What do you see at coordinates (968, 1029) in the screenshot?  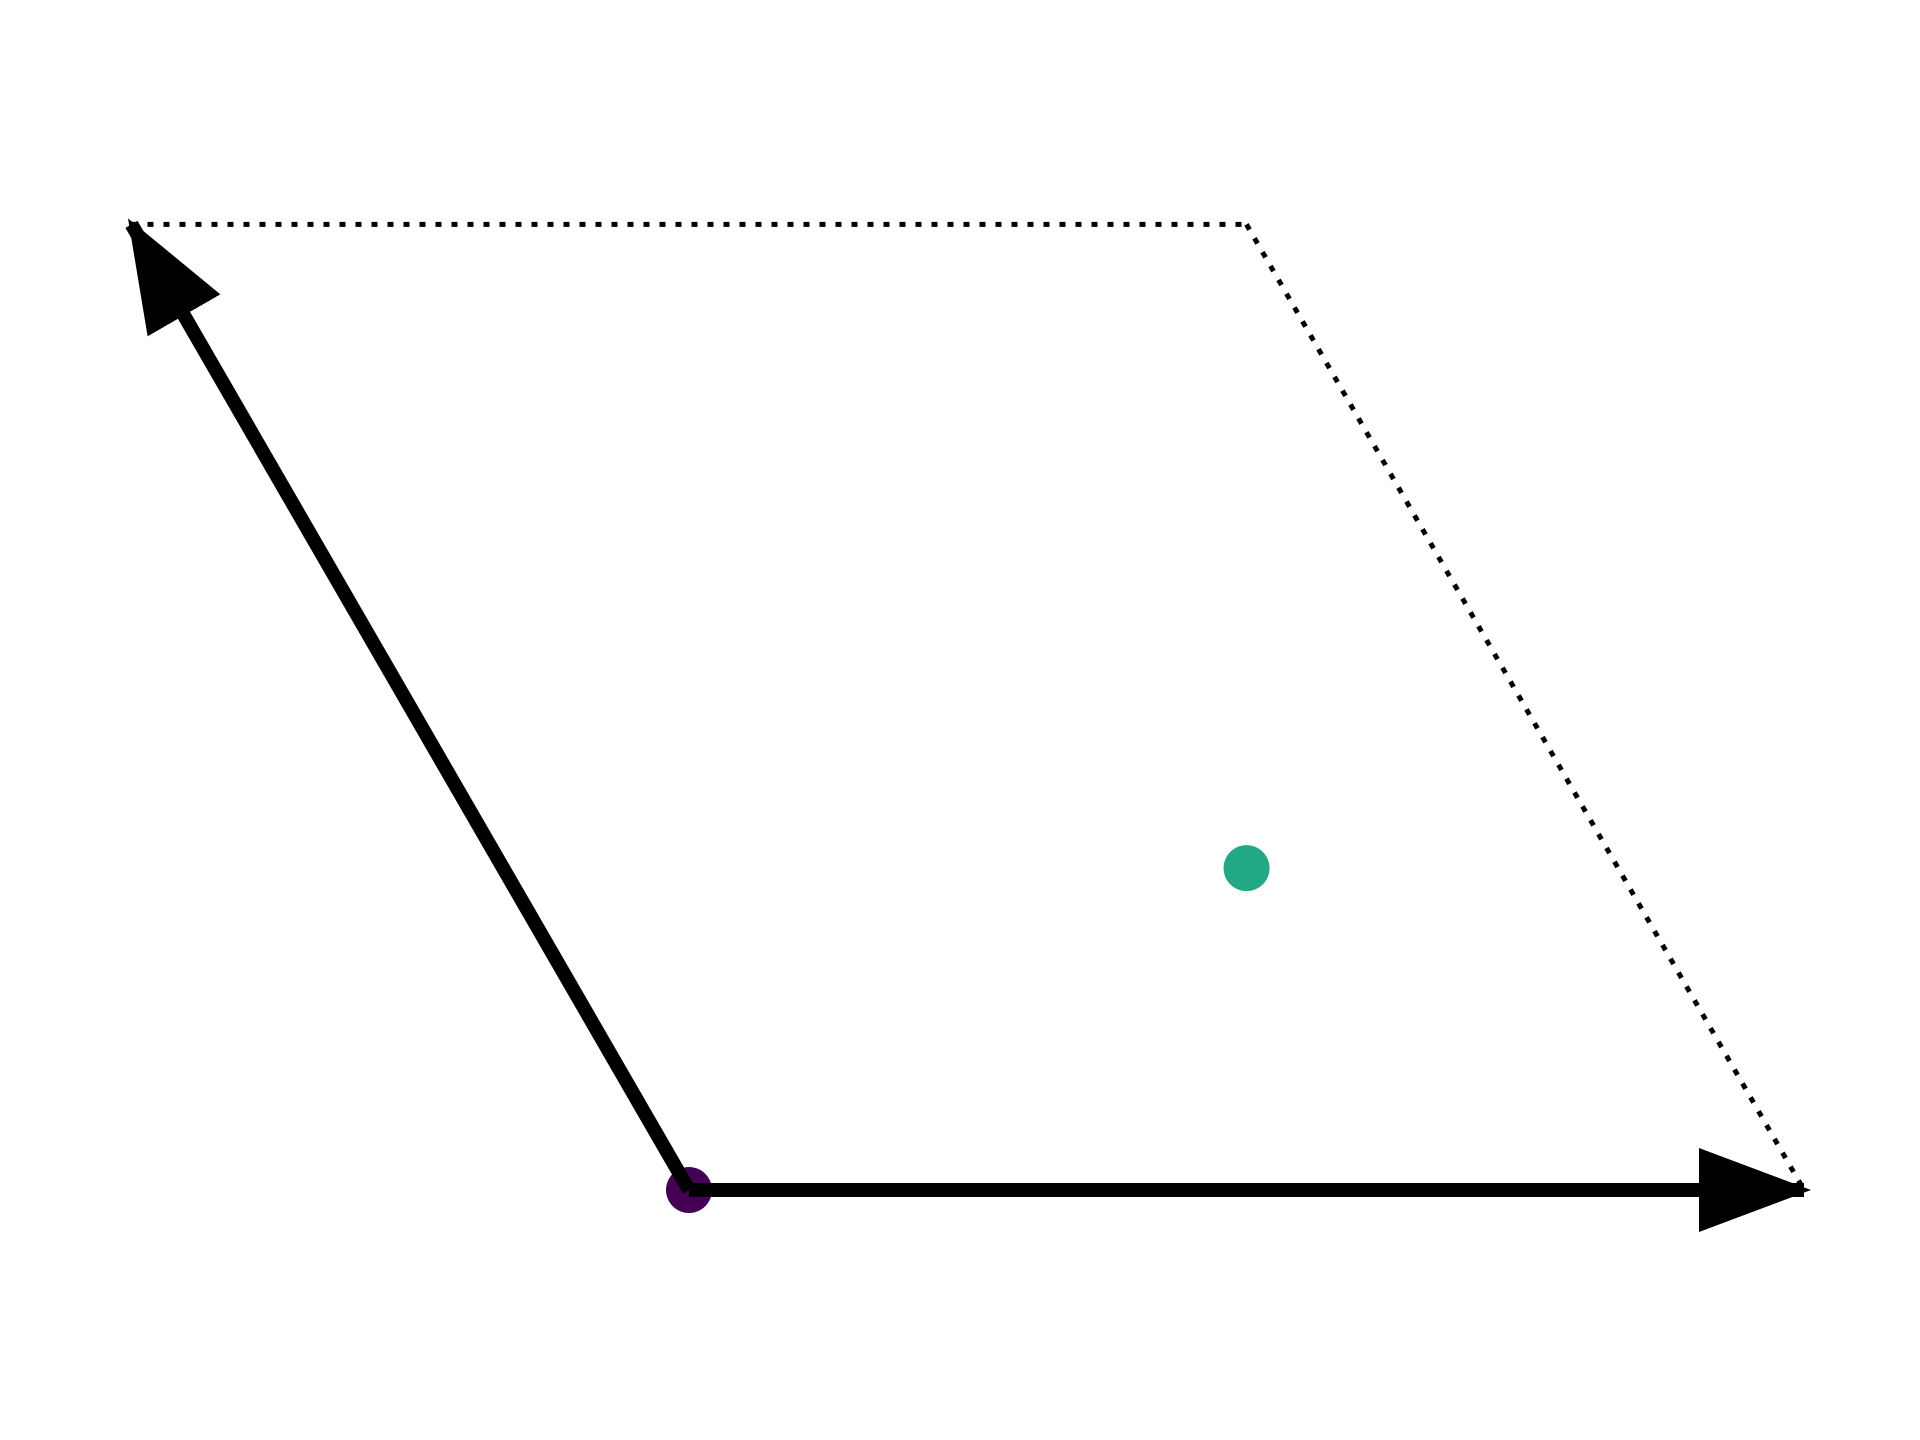 I see `atoms` at bounding box center [968, 1029].